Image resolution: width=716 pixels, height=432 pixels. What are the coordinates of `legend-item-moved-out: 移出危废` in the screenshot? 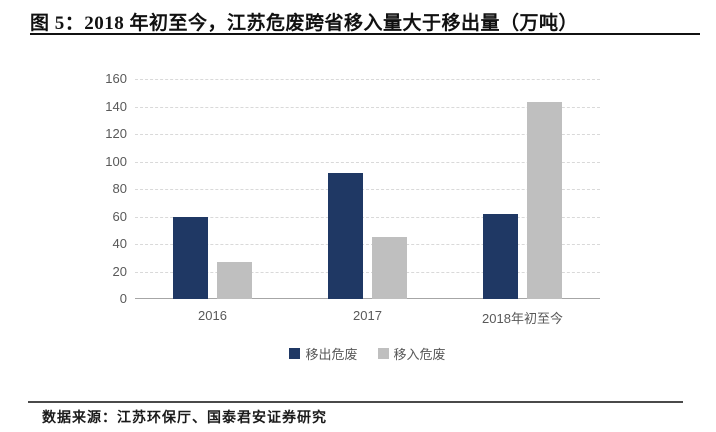 It's located at (323, 353).